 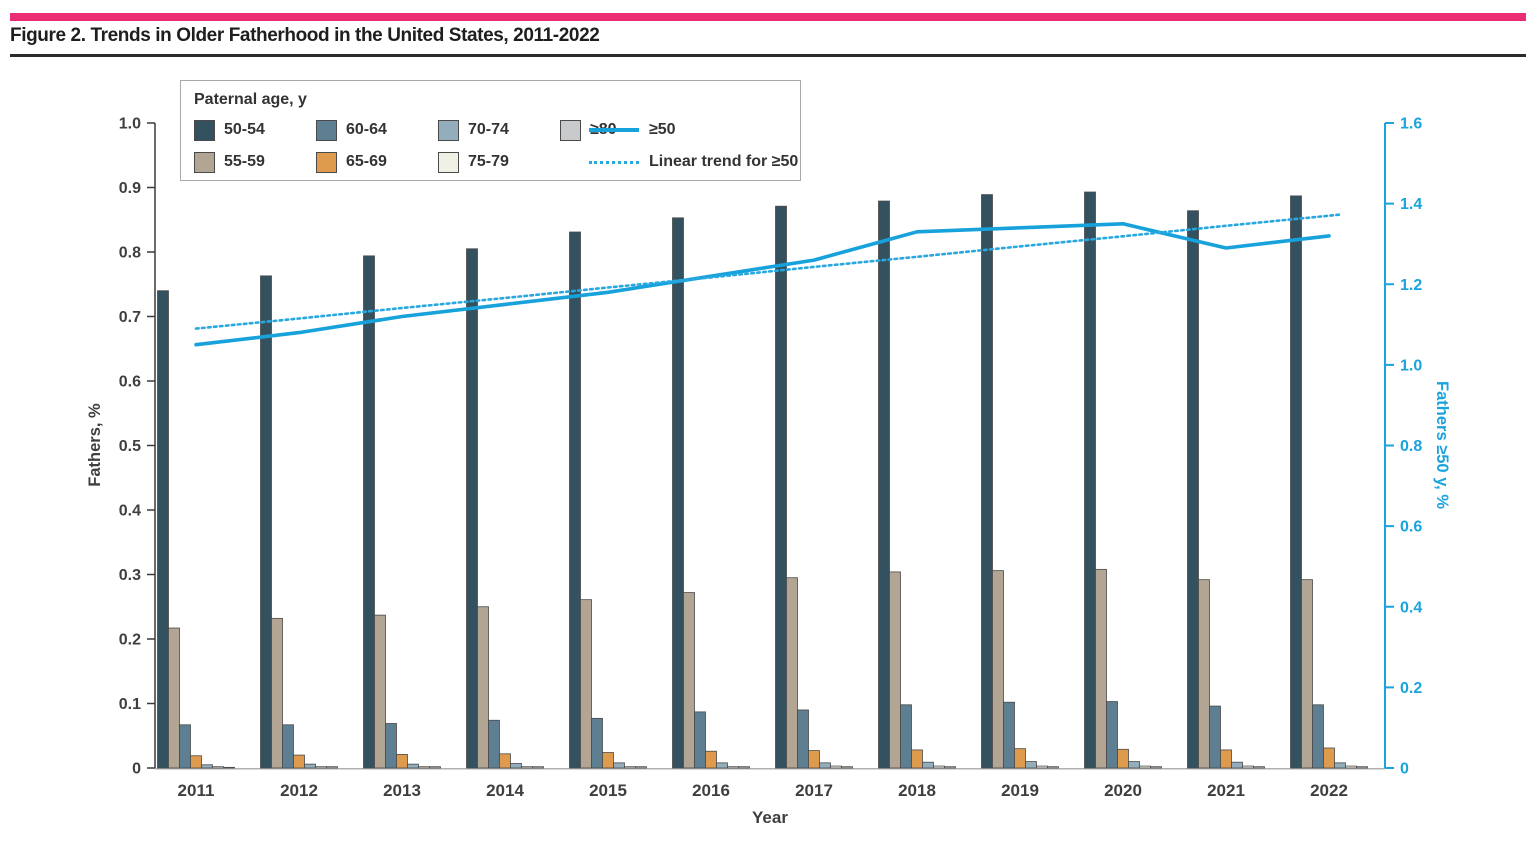 What do you see at coordinates (769, 271) in the screenshot?
I see `linear-trend-line` at bounding box center [769, 271].